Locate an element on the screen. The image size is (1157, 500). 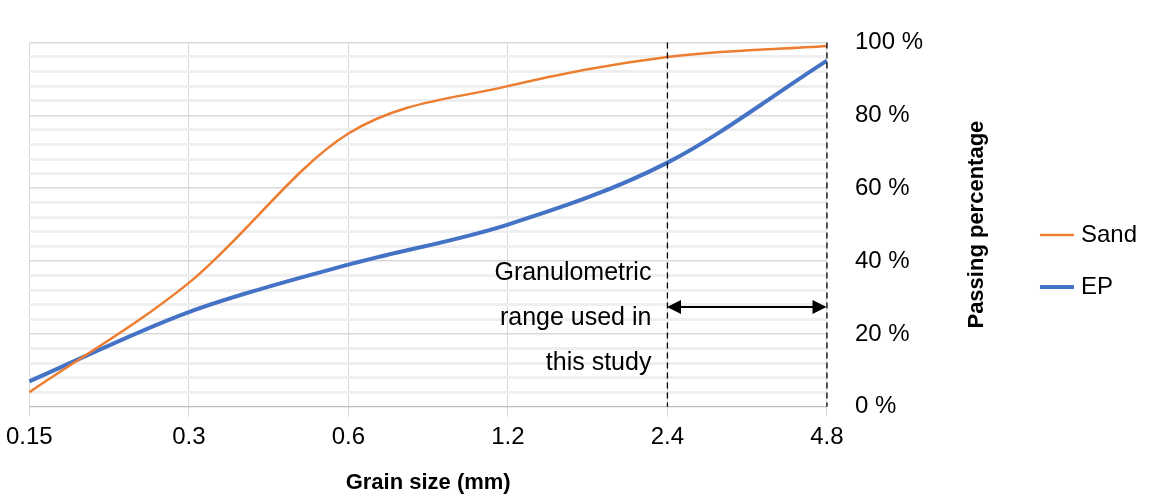
x-tick-label: 0.15 is located at coordinates (29, 435).